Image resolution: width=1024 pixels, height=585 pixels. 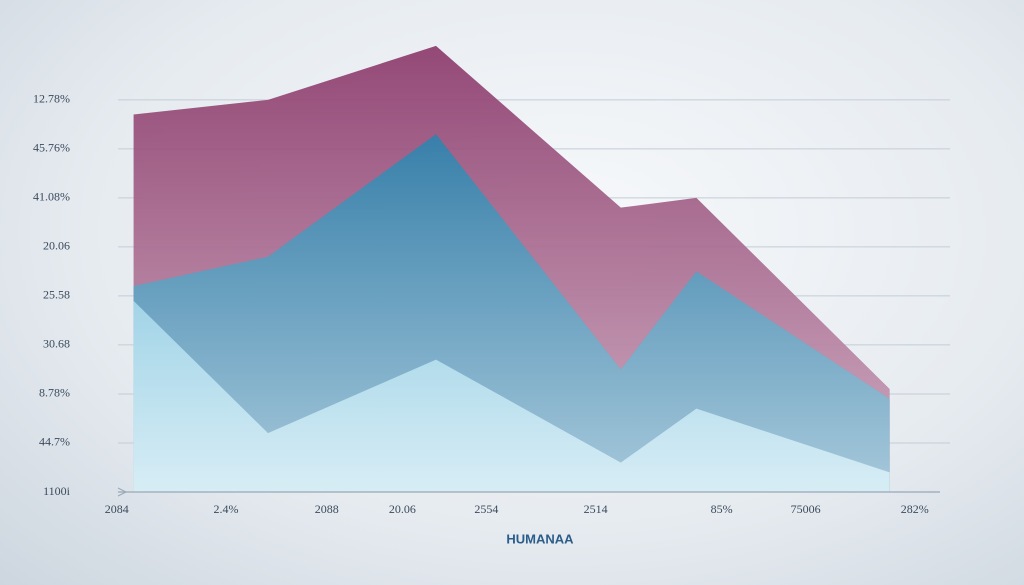 I want to click on x-tick-label: 85%, so click(x=722, y=509).